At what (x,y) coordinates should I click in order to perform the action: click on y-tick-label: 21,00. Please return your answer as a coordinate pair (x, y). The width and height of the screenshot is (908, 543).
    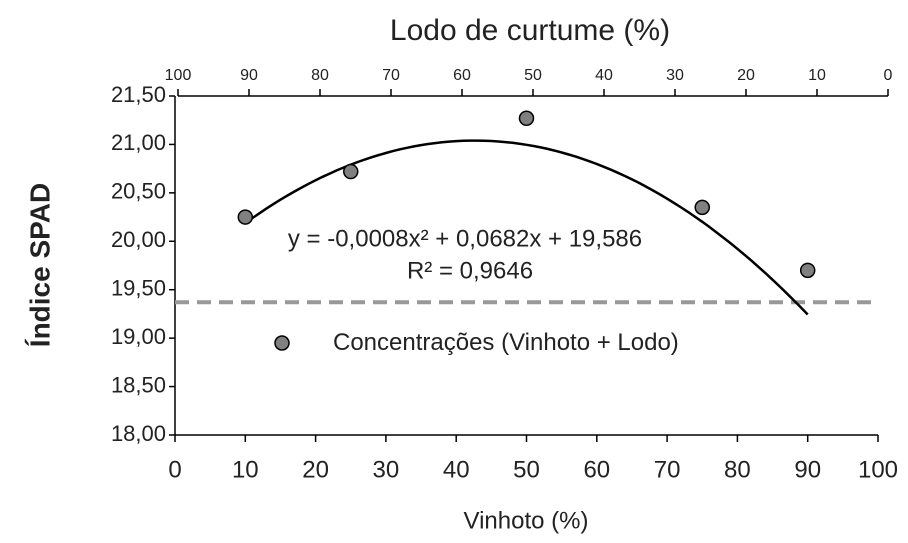
    Looking at the image, I should click on (138, 142).